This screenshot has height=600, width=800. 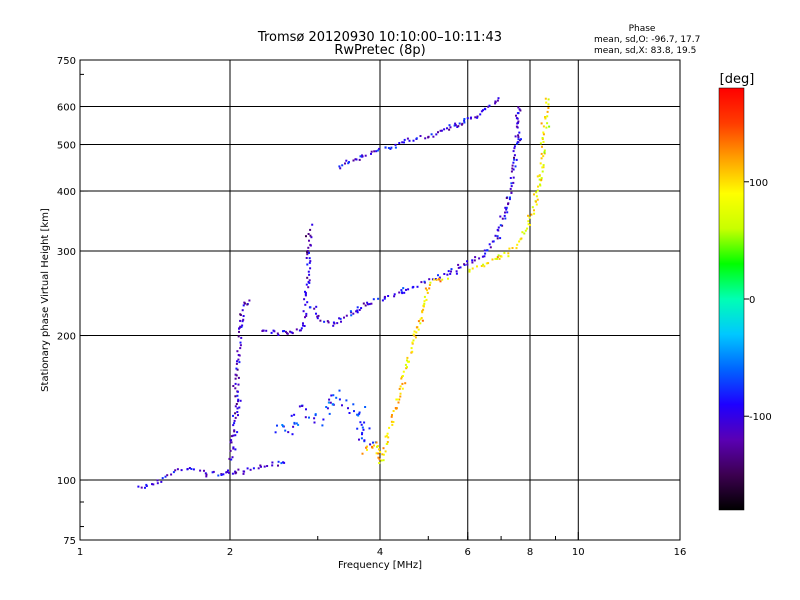 What do you see at coordinates (80, 552) in the screenshot?
I see `x-tick-label: 1` at bounding box center [80, 552].